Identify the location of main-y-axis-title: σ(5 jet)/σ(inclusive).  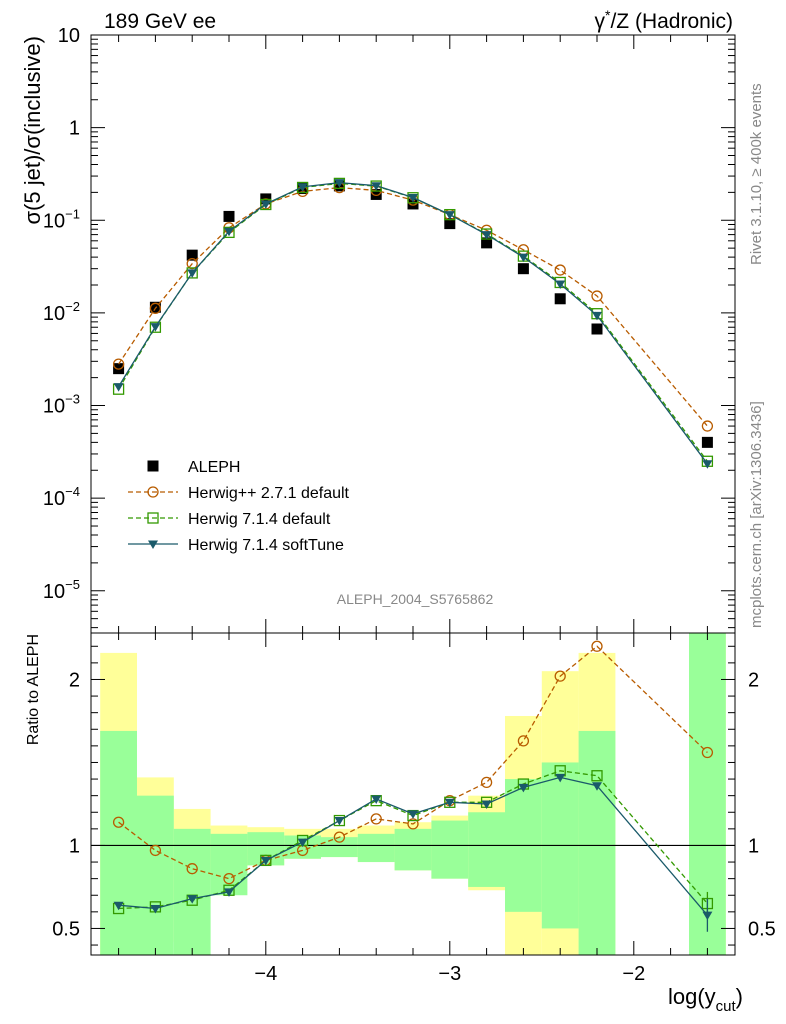
(32, 130).